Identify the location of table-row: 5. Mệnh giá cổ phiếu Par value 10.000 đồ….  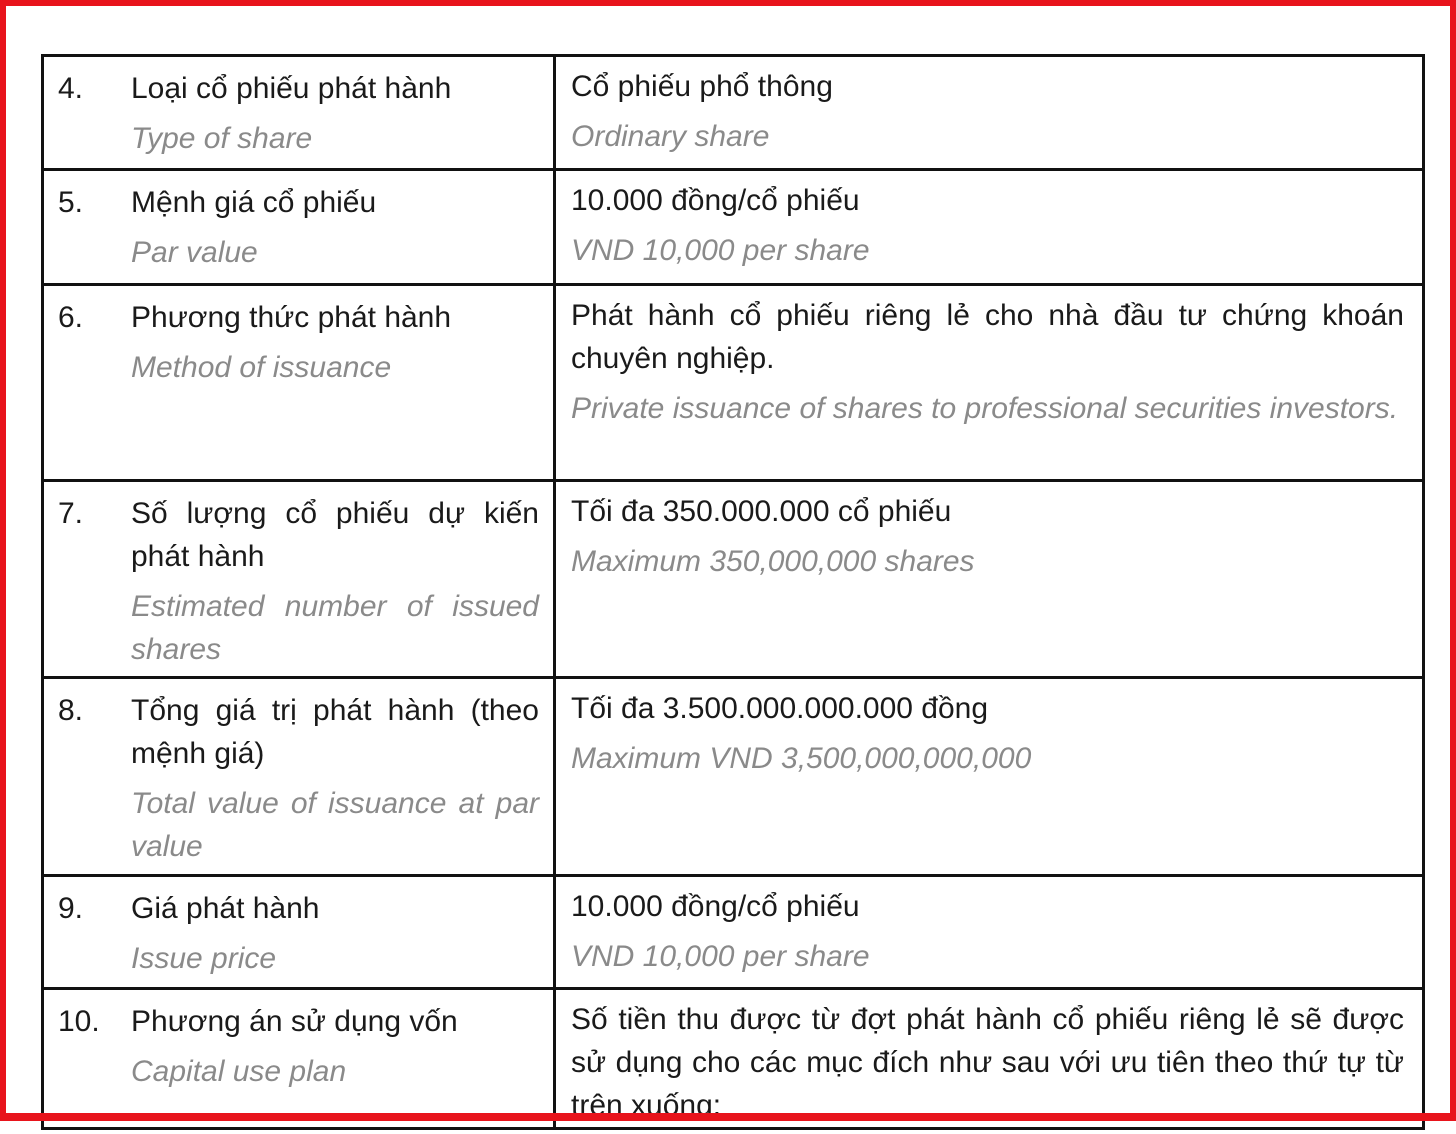
(733, 228).